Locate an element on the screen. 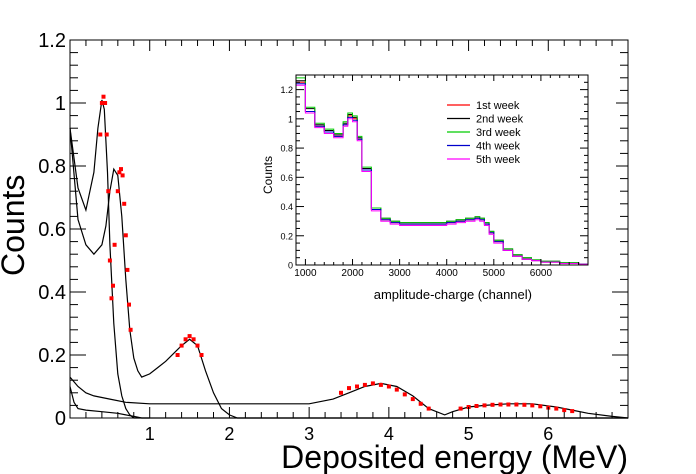  legend-label: 2nd week is located at coordinates (500, 120).